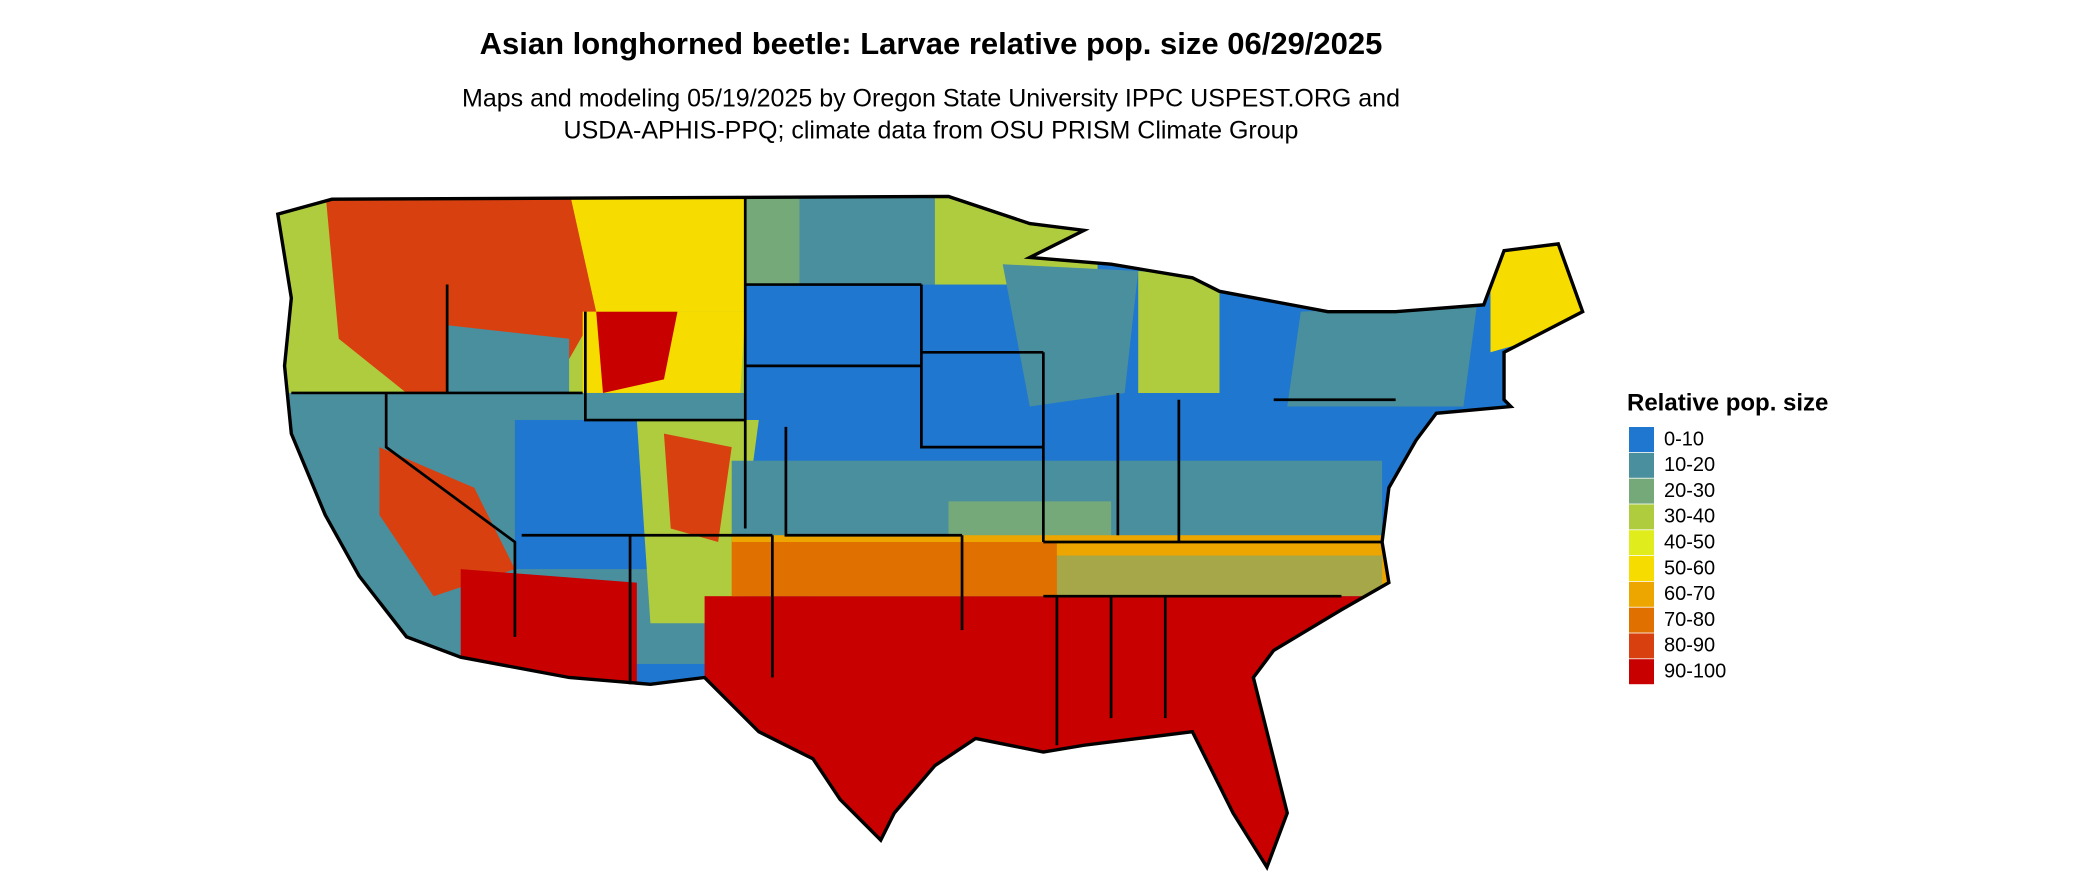 The width and height of the screenshot is (2100, 892). Describe the element at coordinates (1689, 465) in the screenshot. I see `legend-label: 10-20` at that location.